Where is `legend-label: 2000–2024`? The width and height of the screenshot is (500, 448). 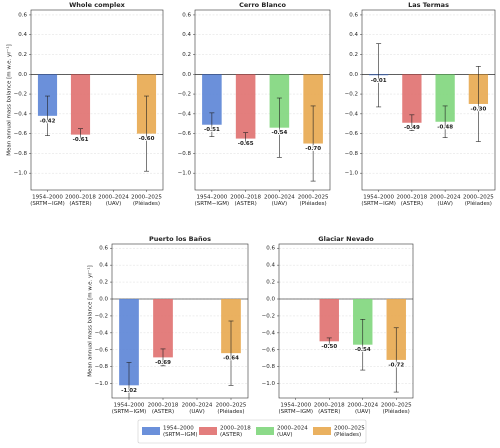 legend-label: 2000–2024 is located at coordinates (292, 429).